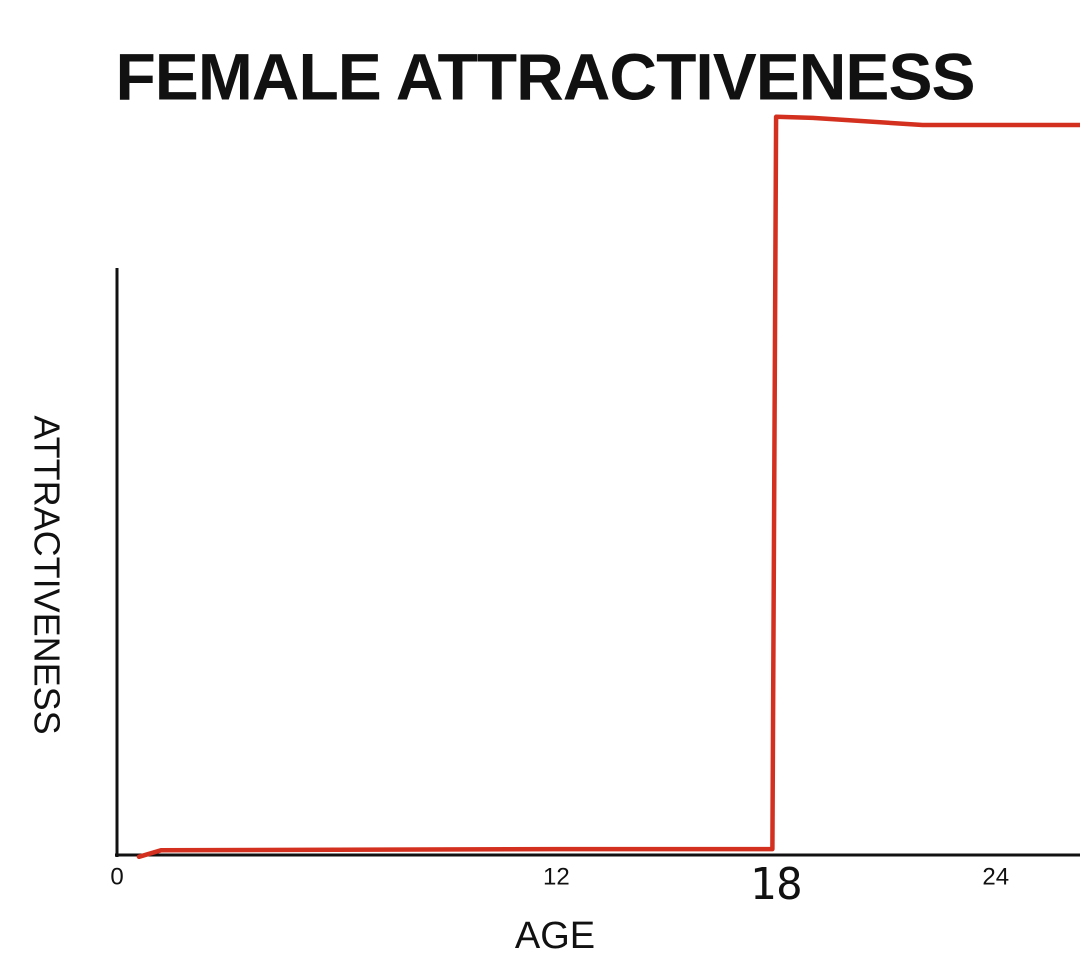  I want to click on x-tick-label: 24, so click(995, 876).